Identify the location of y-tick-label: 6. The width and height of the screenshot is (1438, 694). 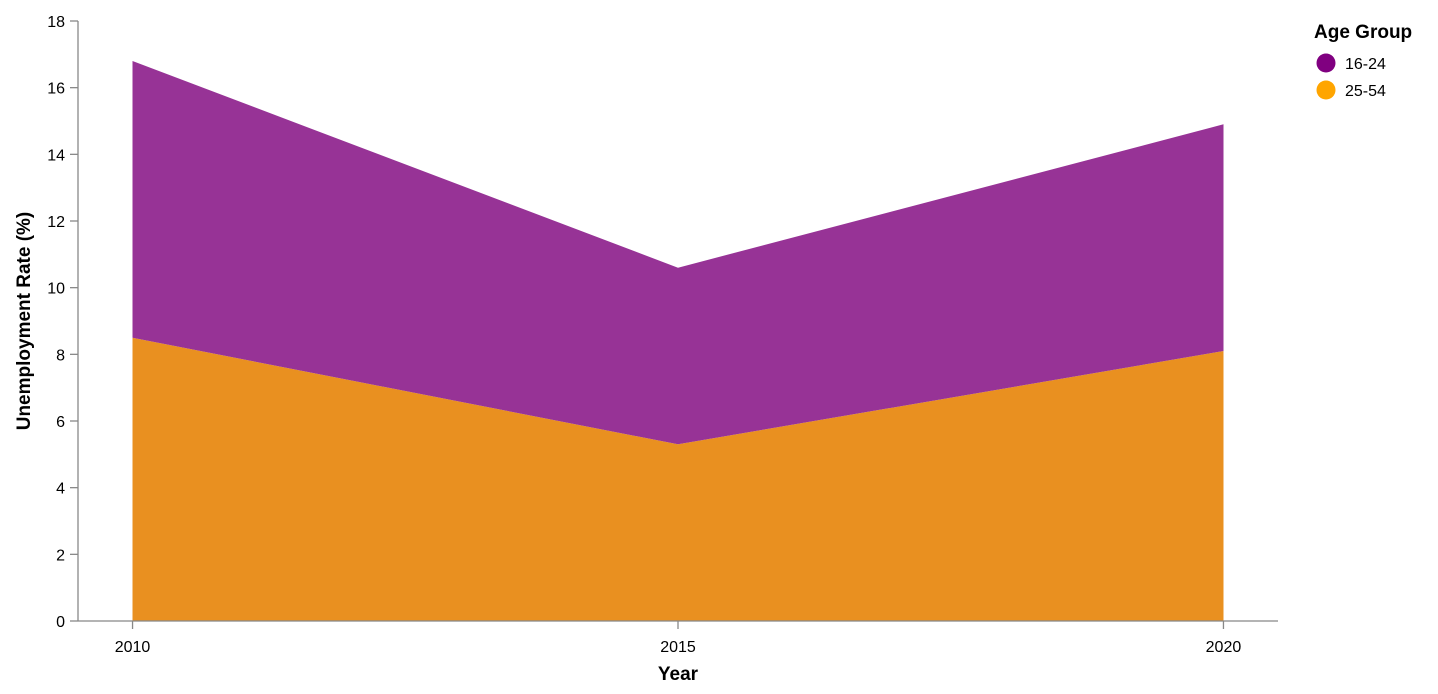
(60, 422).